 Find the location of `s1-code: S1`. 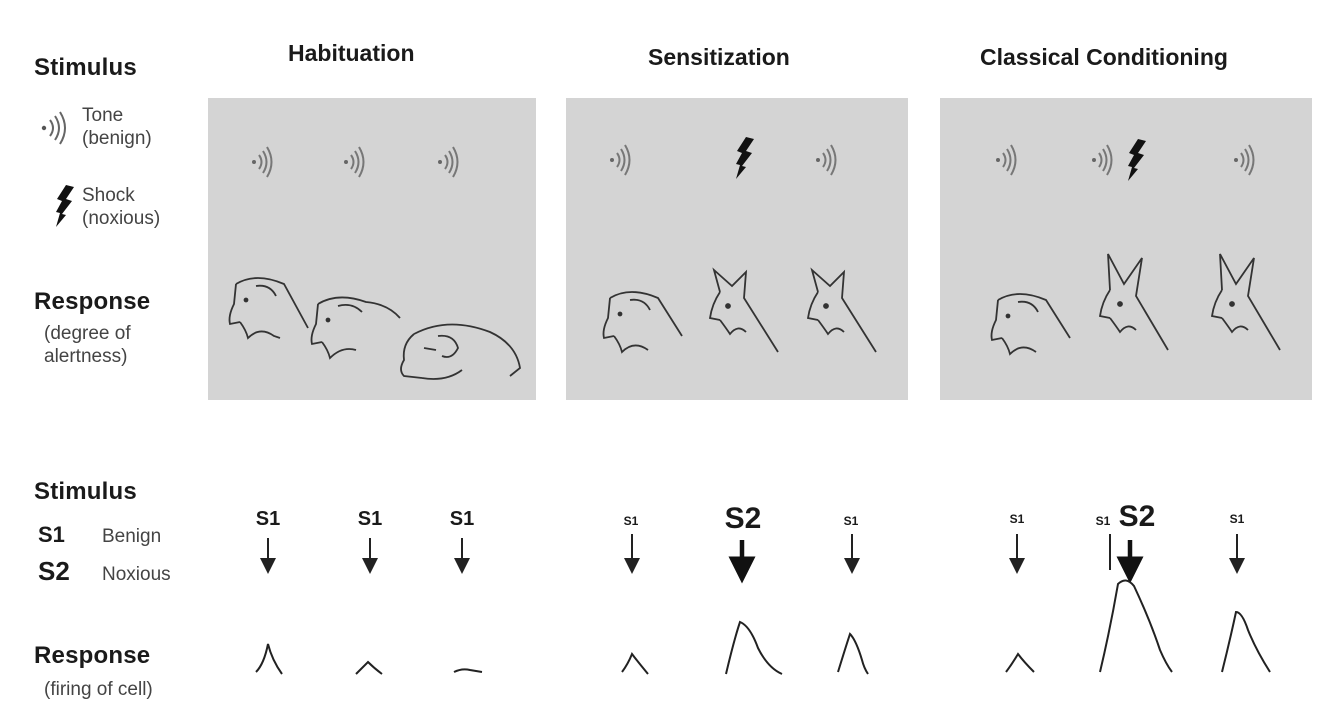

s1-code: S1 is located at coordinates (51, 534).